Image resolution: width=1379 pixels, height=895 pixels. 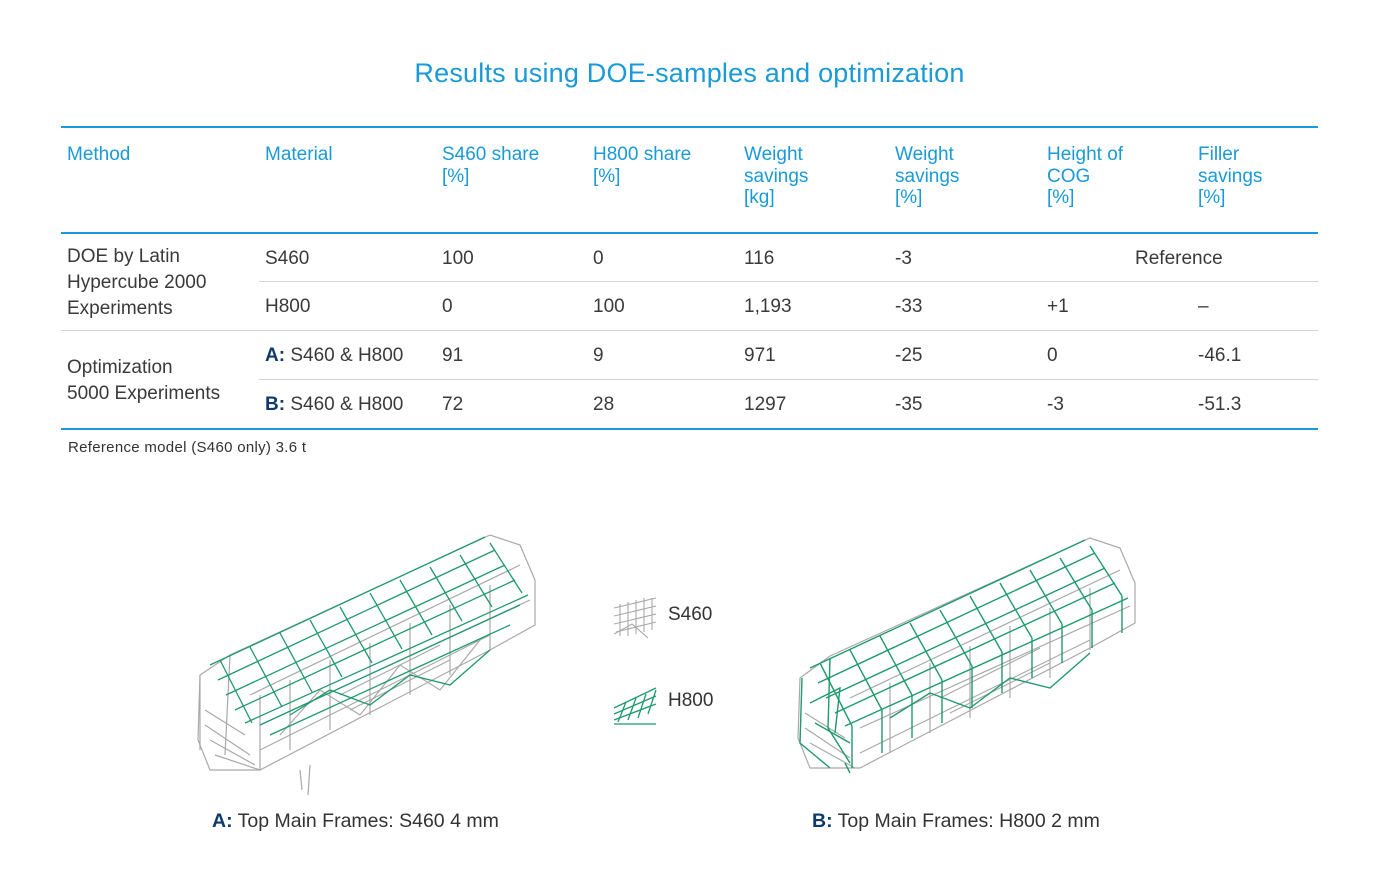 What do you see at coordinates (927, 176) in the screenshot?
I see `header-weight-savings-pct: Weight savings [%]` at bounding box center [927, 176].